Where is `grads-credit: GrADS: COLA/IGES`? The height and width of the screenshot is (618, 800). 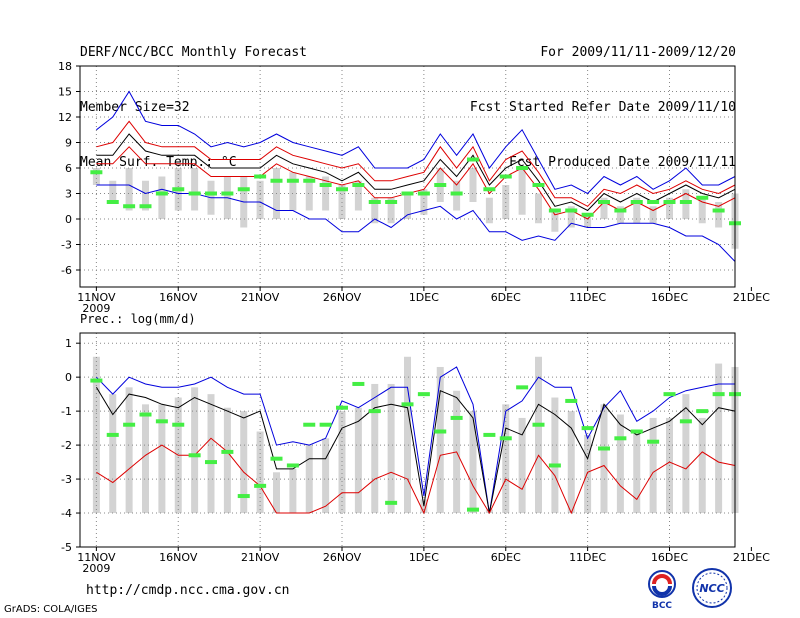 grads-credit: GrADS: COLA/IGES is located at coordinates (51, 609).